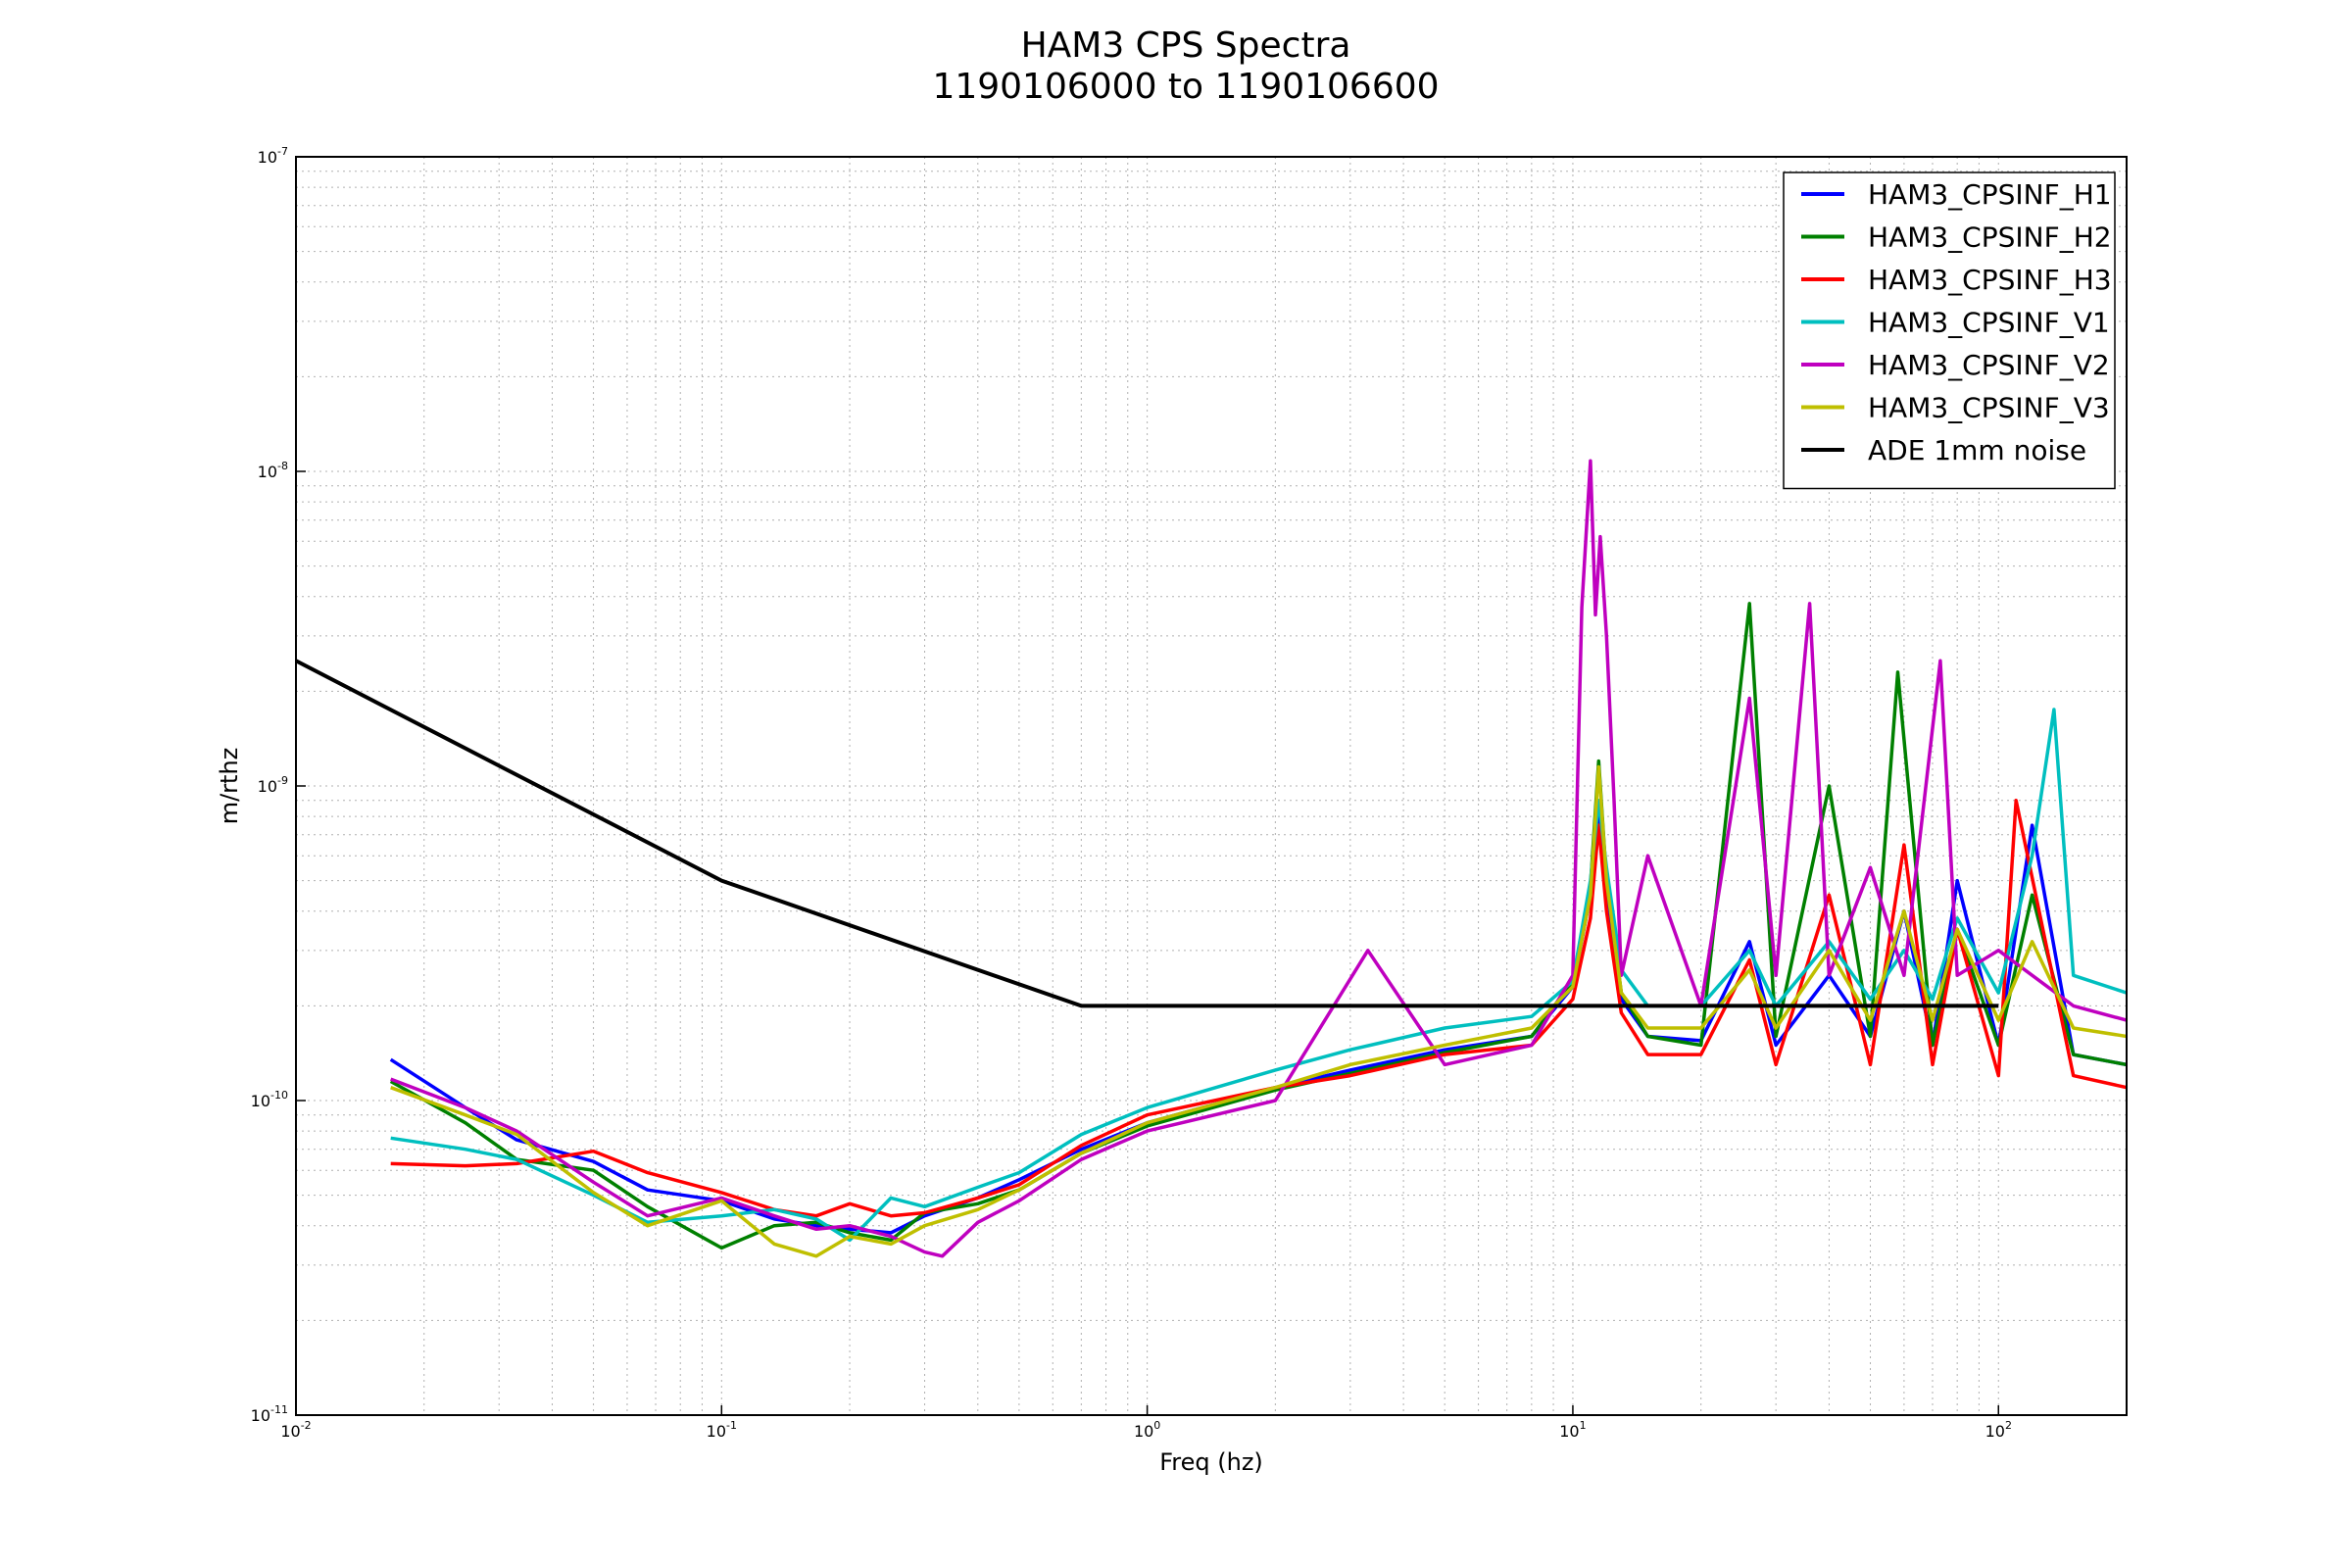 The image size is (2352, 1568). What do you see at coordinates (1977, 450) in the screenshot?
I see `legend-label: ADE 1mm noise` at bounding box center [1977, 450].